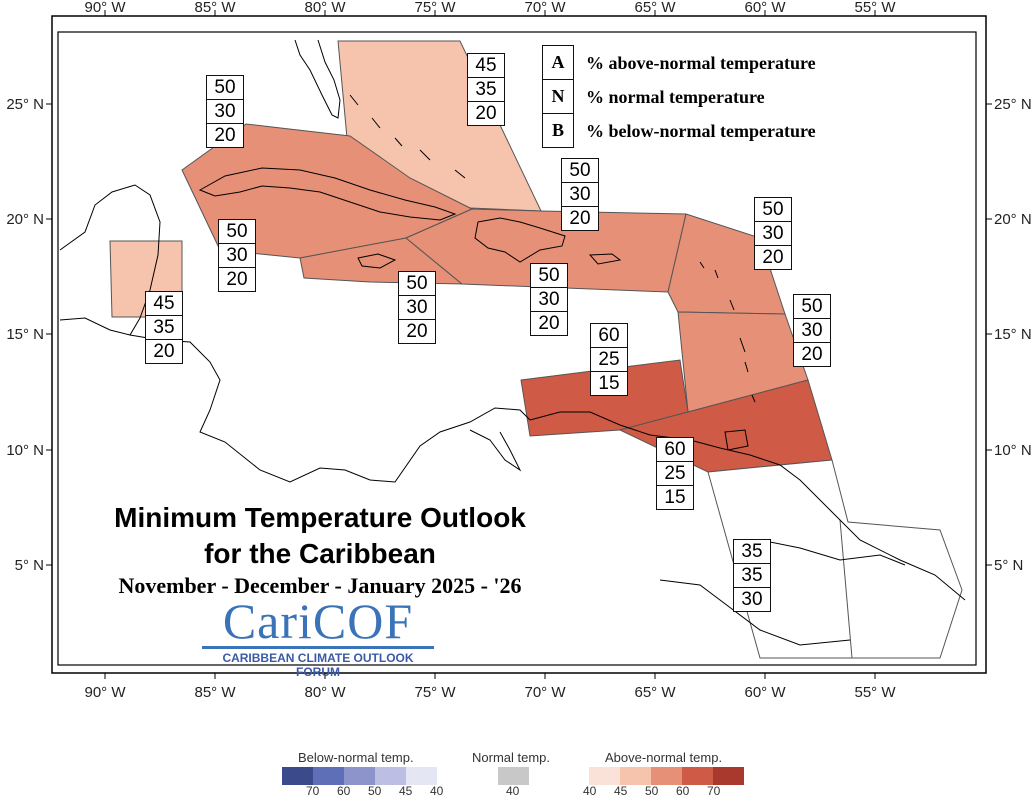 The image size is (1036, 798). I want to click on colorbar-normal-title: Normal temp., so click(511, 757).